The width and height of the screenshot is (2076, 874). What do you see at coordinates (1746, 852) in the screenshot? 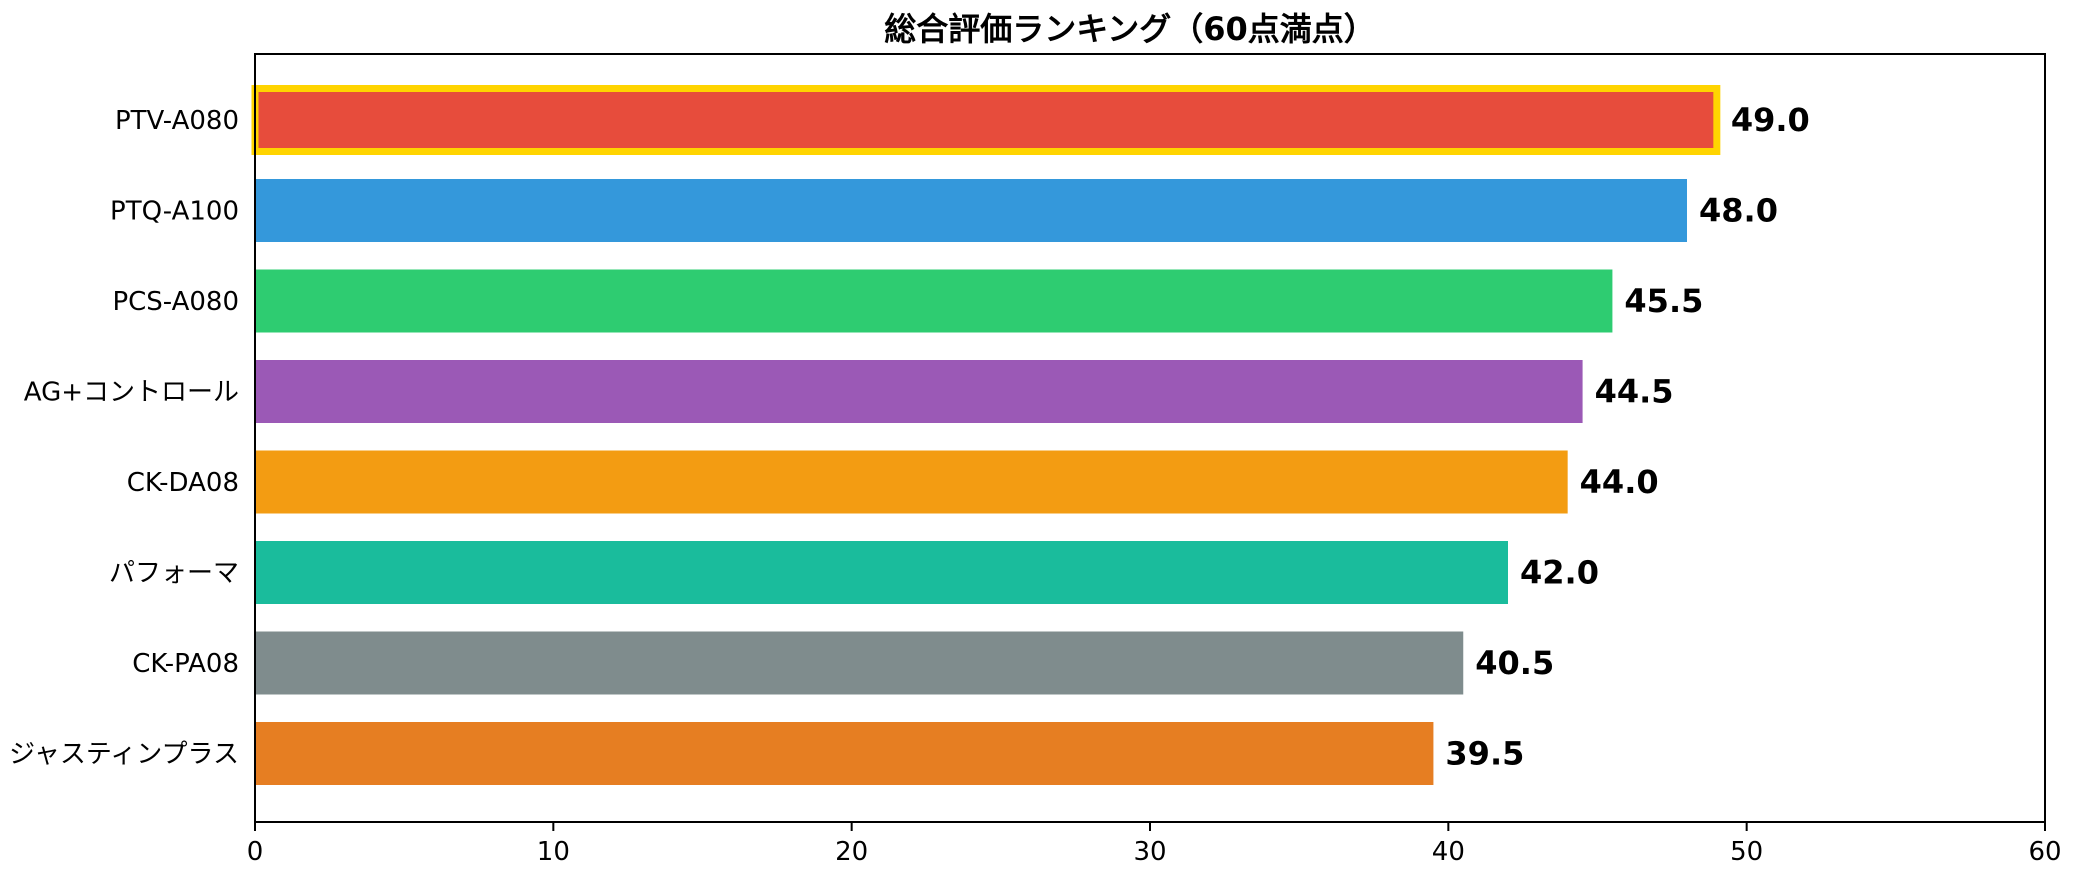
I see `x-tick-label: 50` at bounding box center [1746, 852].